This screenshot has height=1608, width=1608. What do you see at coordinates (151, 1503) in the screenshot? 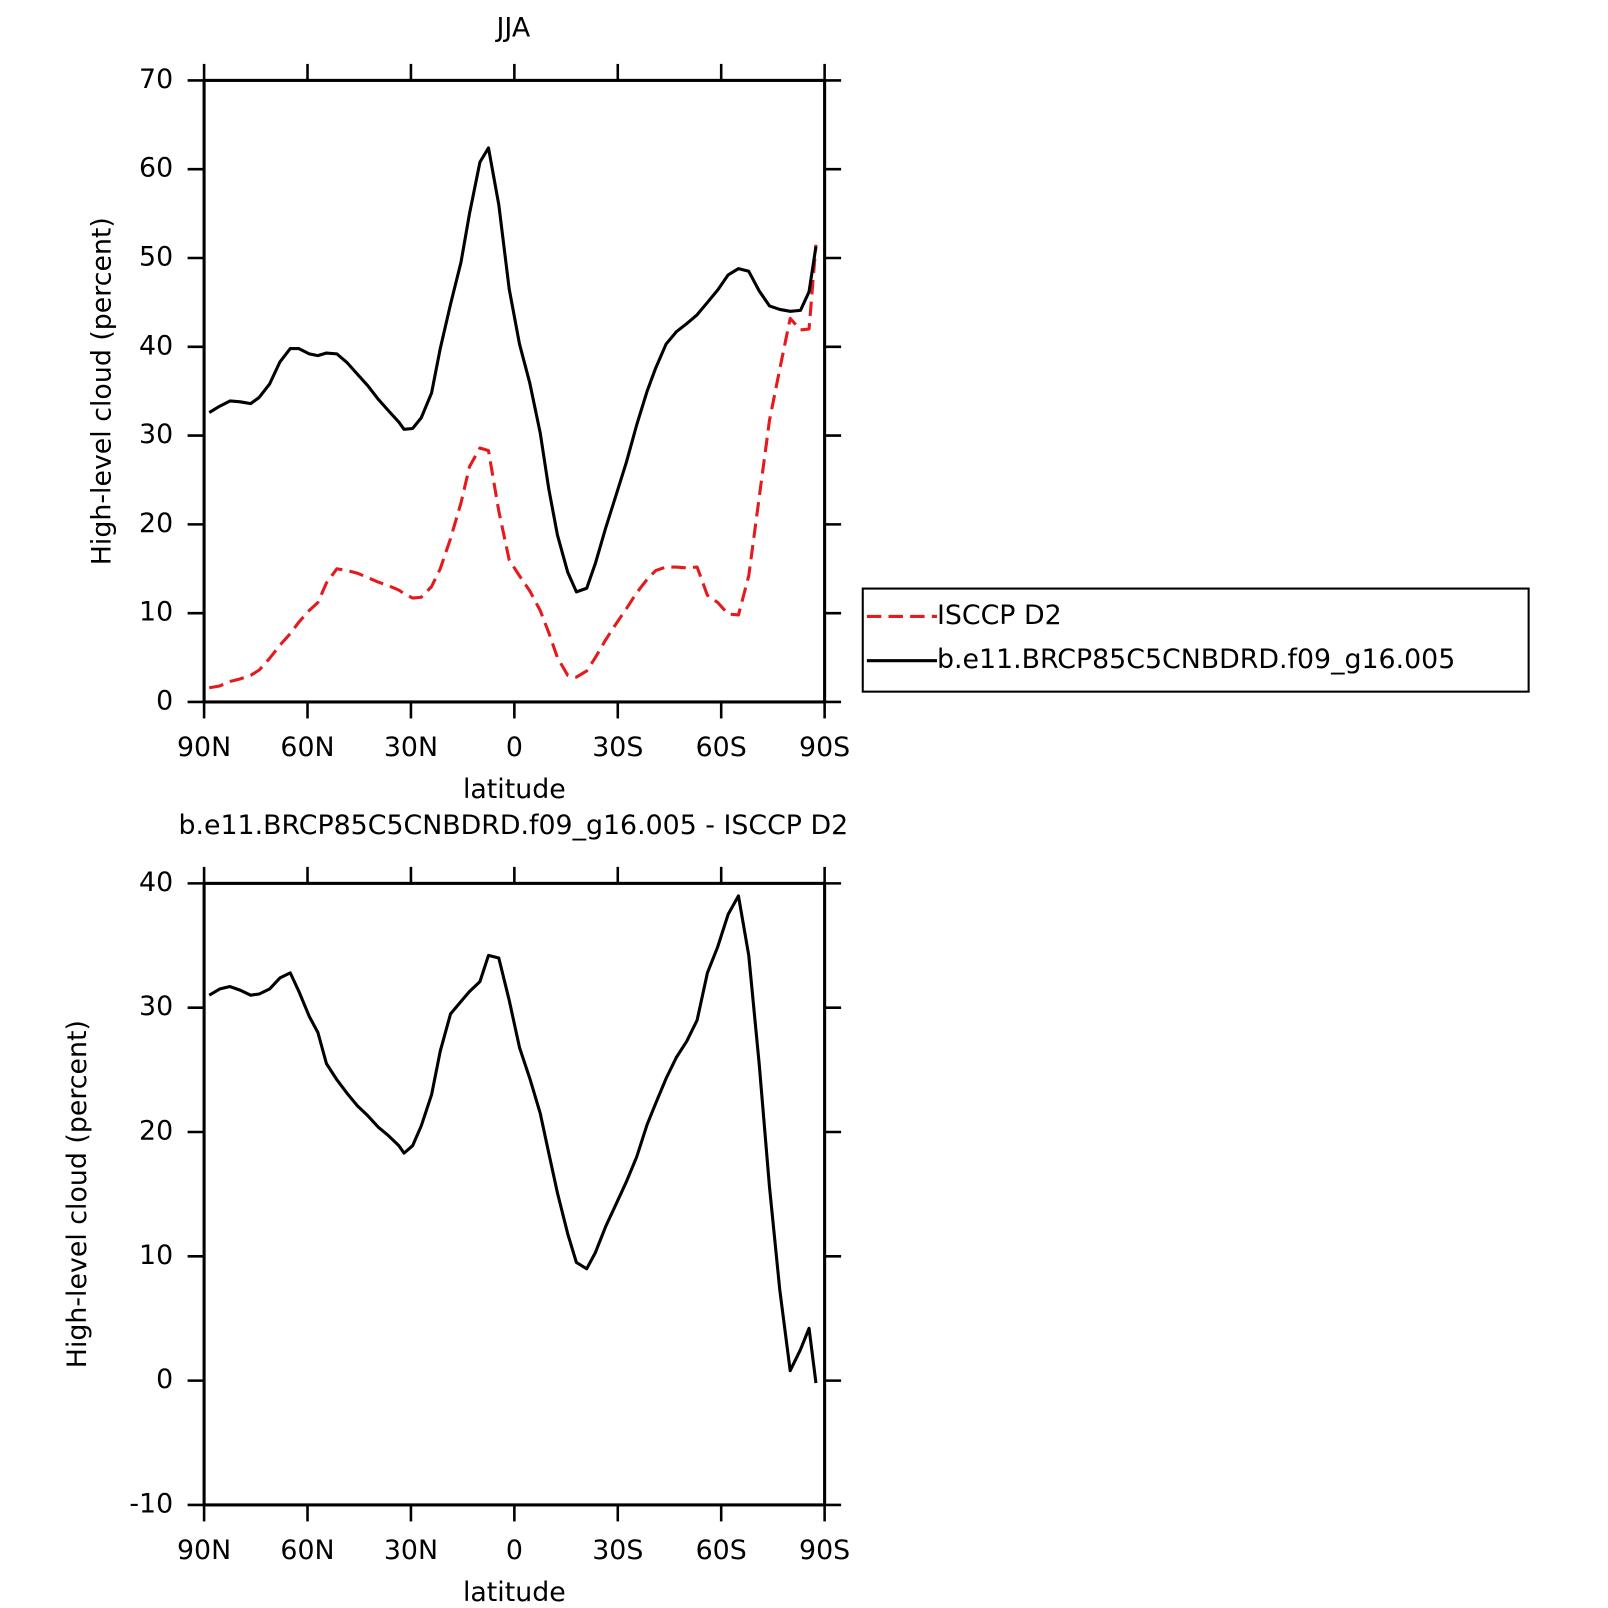
I see `y-tick-label: -10` at bounding box center [151, 1503].